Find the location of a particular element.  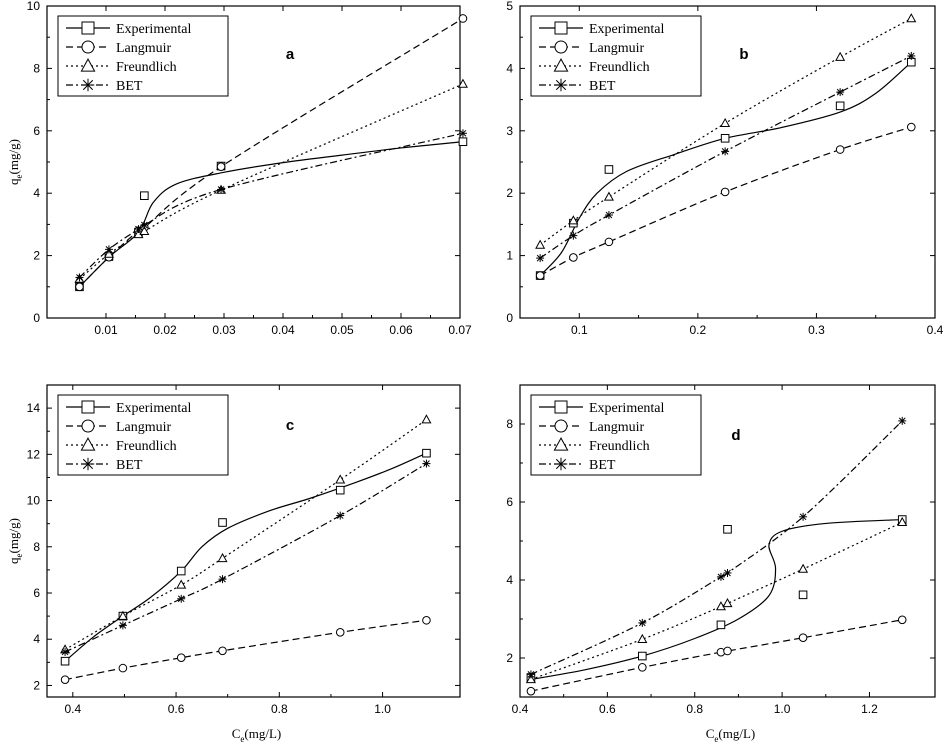

y-axis-label-unit: (mg/g) is located at coordinates (13, 535).